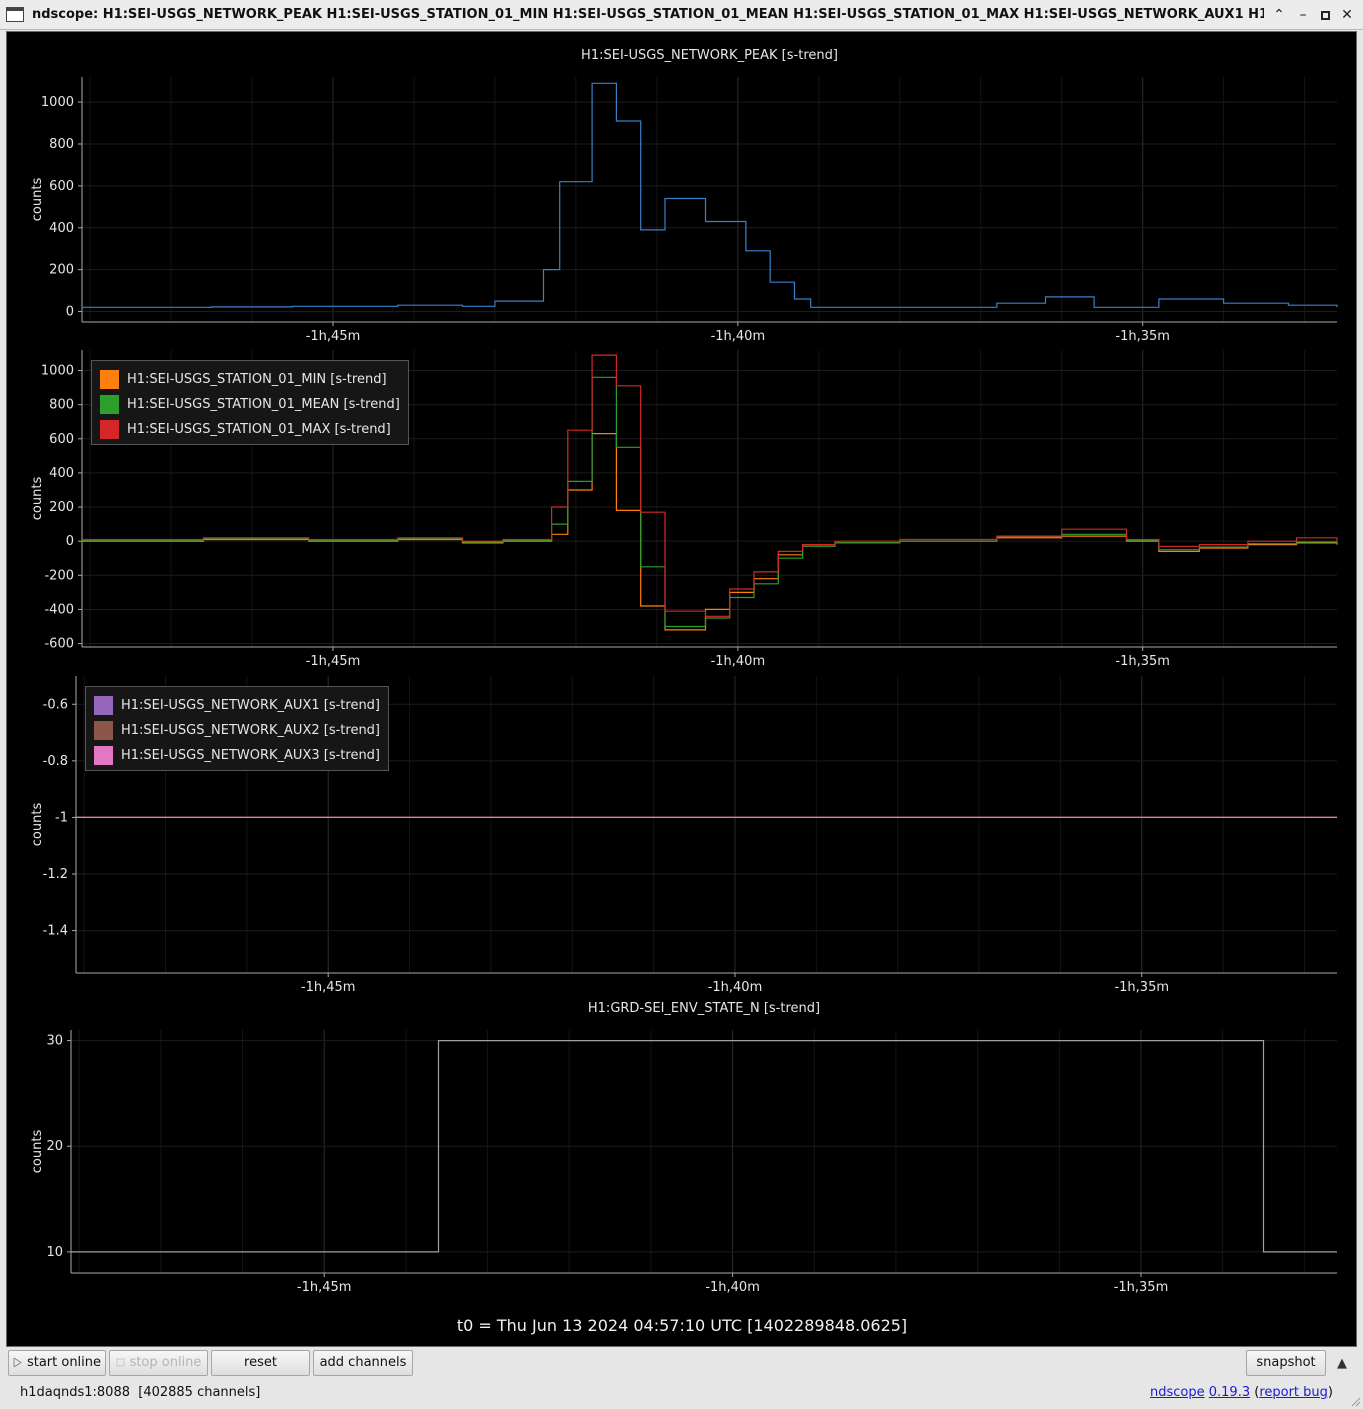  Describe the element at coordinates (251, 730) in the screenshot. I see `legend-label: H1:SEI-USGS_NETWORK_AUX2 [s-trend]` at that location.